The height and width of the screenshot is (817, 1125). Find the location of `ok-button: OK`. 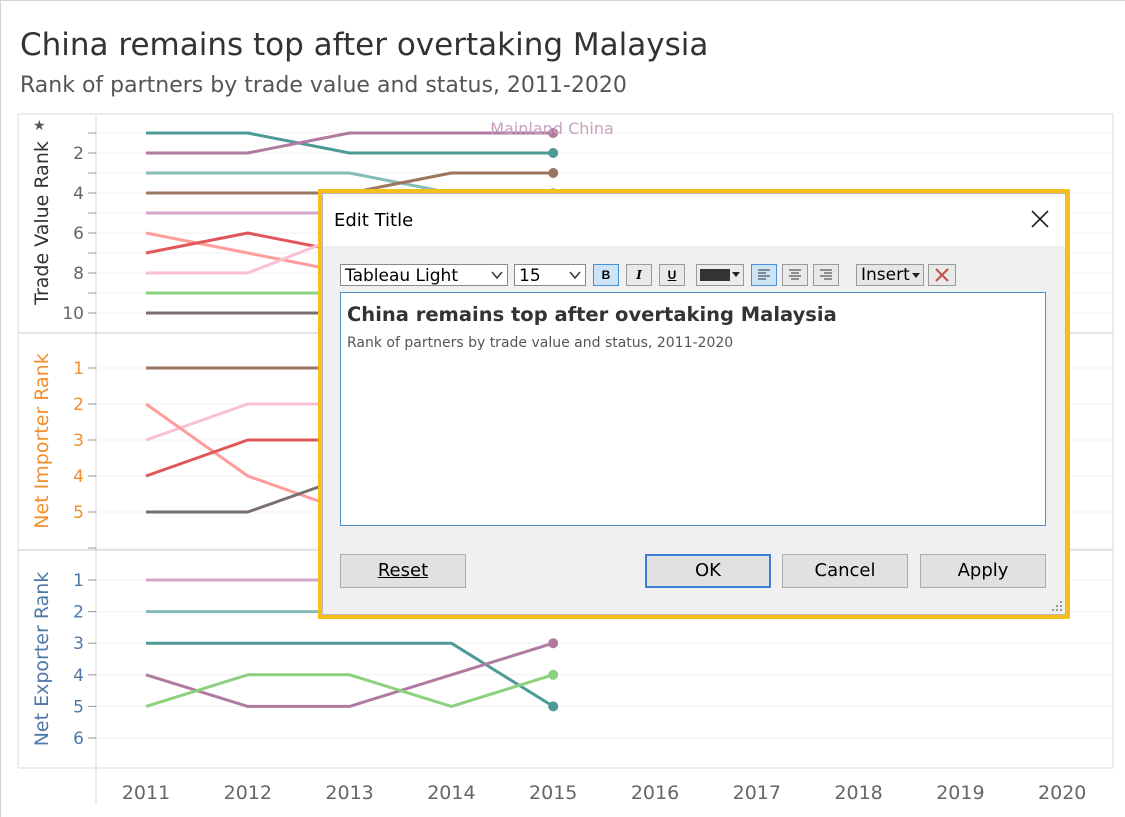

ok-button: OK is located at coordinates (708, 571).